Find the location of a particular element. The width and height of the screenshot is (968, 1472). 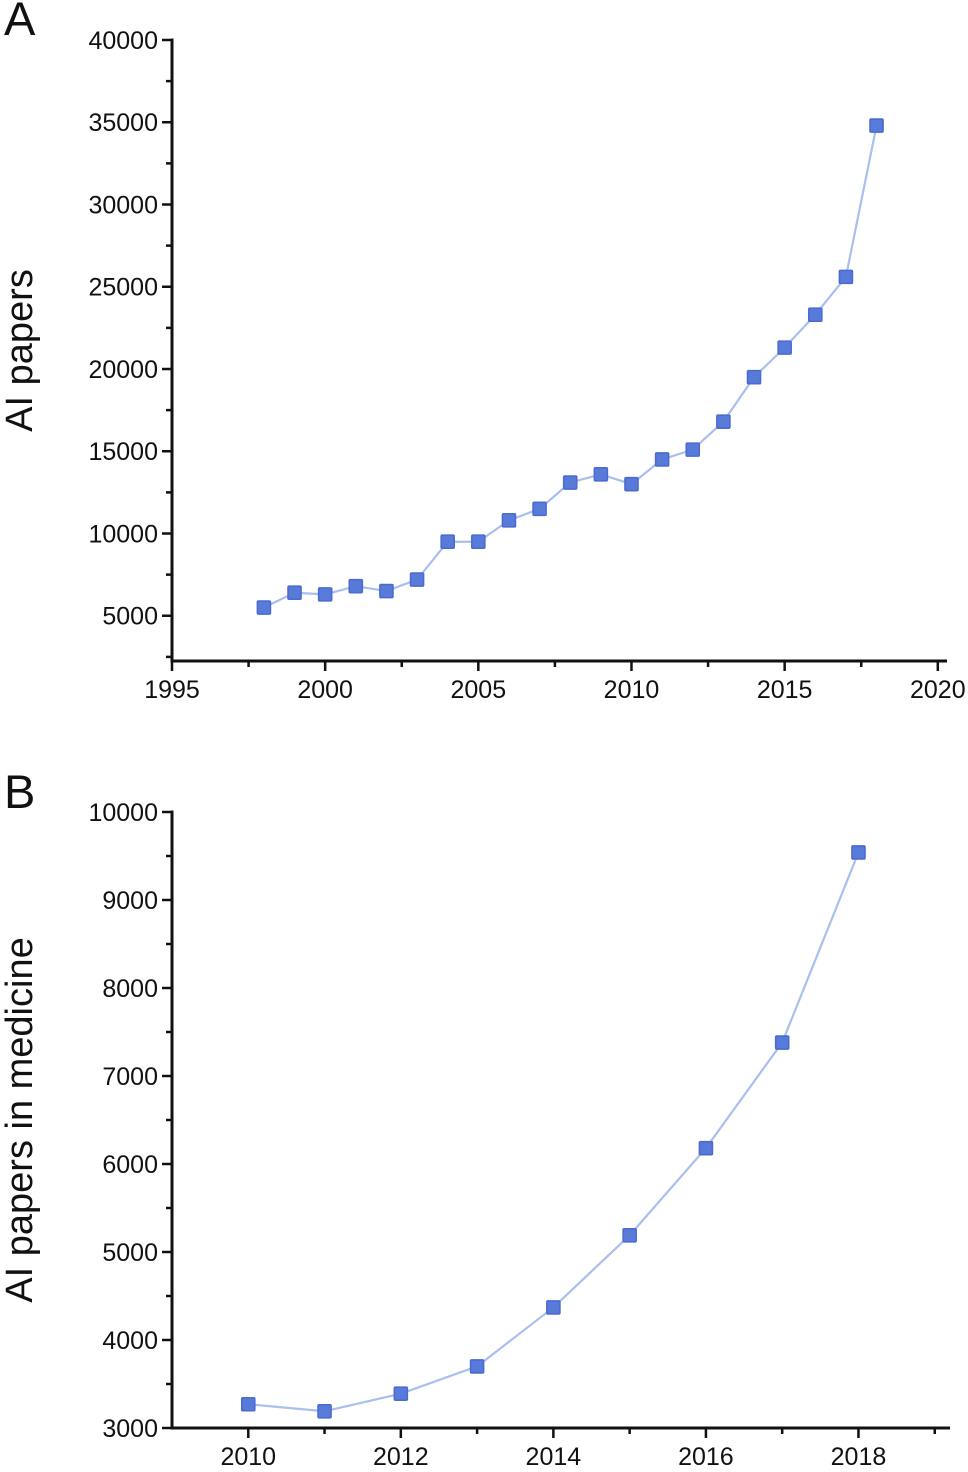

y-tick-label: 35000 is located at coordinates (123, 123).